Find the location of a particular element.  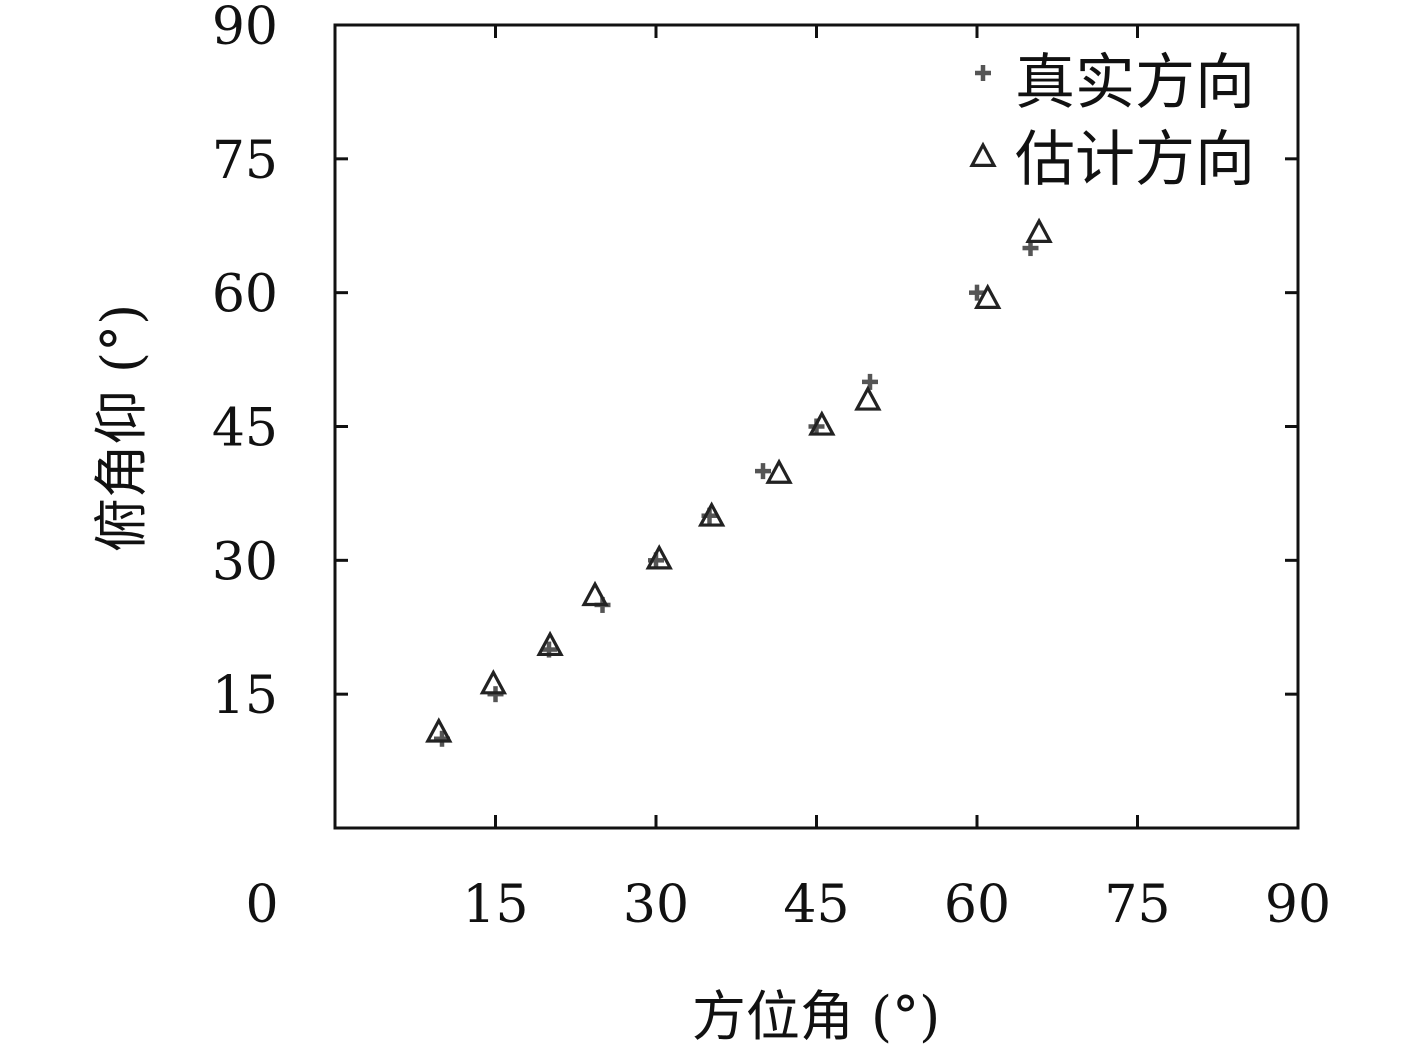

y-tick-label: 60 is located at coordinates (245, 295).